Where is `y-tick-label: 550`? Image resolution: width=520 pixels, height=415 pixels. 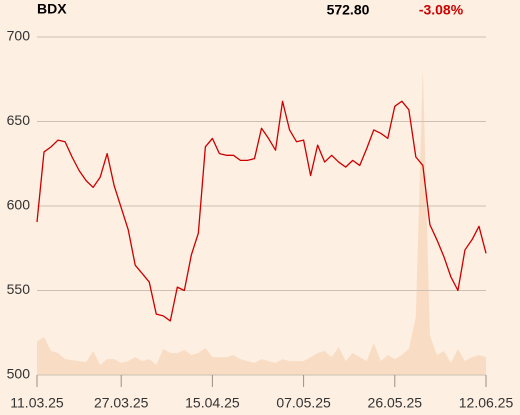
y-tick-label: 550 is located at coordinates (19, 289).